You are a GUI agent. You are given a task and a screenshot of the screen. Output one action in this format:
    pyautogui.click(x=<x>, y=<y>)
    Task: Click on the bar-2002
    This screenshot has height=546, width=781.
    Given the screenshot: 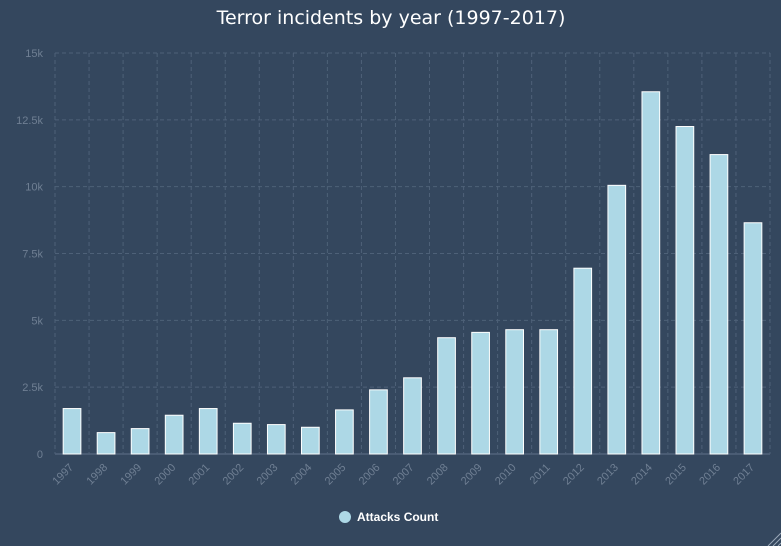 What is the action you would take?
    pyautogui.click(x=242, y=438)
    